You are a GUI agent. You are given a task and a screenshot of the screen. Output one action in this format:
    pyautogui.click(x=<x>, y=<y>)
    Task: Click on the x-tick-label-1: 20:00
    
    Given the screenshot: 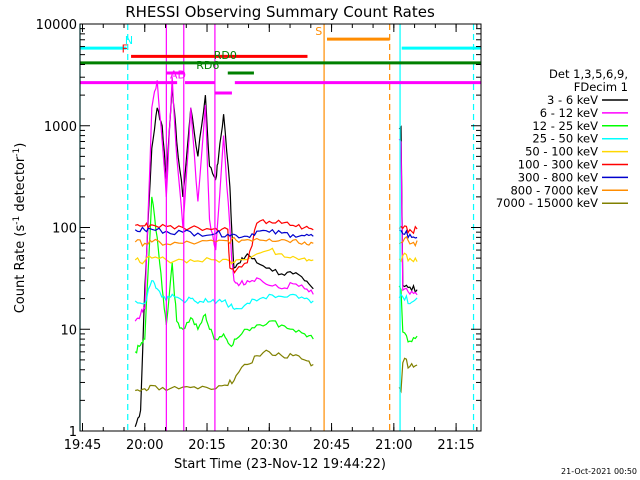 What is the action you would take?
    pyautogui.click(x=144, y=445)
    